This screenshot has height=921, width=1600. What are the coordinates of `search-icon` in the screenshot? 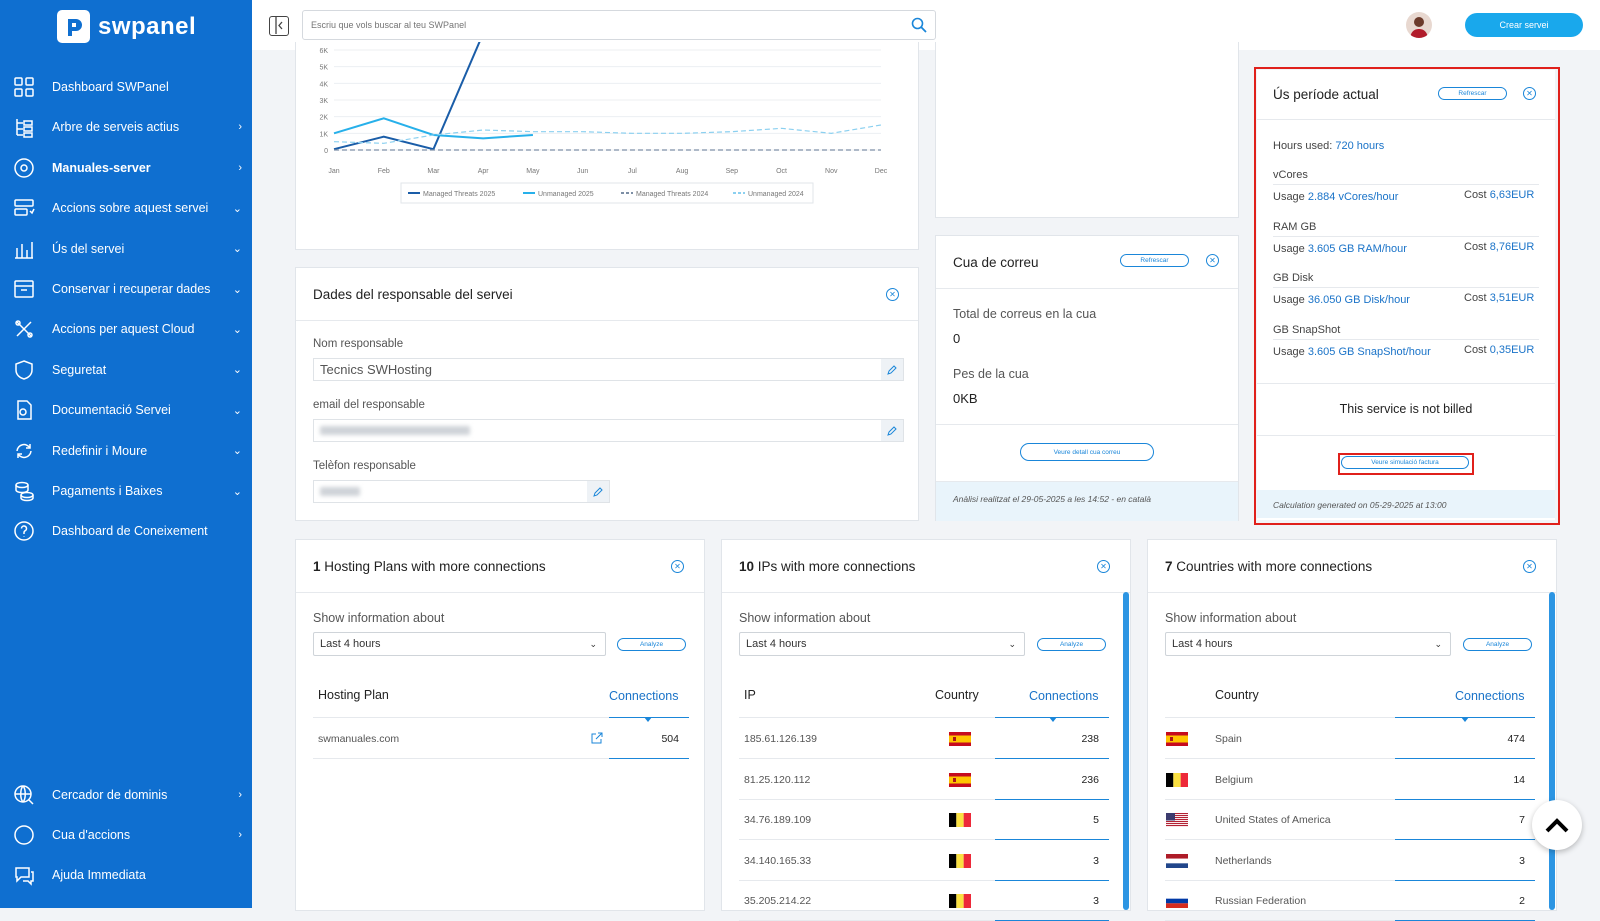 It's located at (919, 27).